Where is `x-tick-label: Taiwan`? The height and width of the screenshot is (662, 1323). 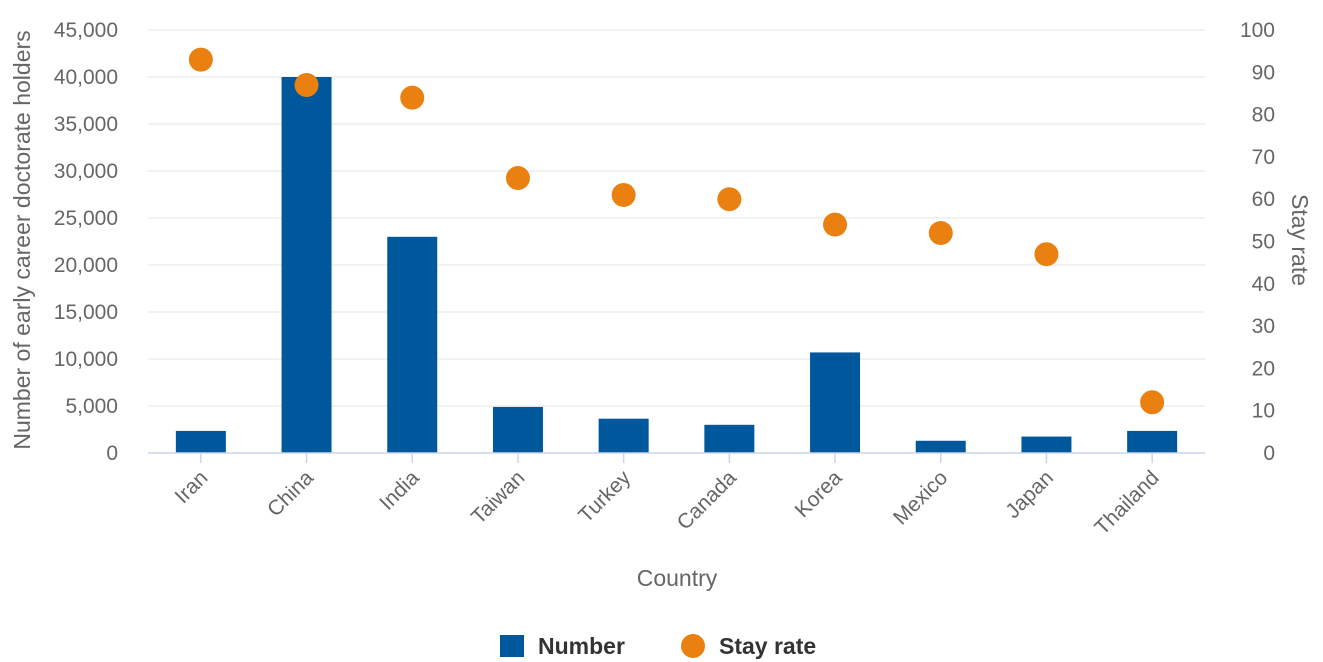
x-tick-label: Taiwan is located at coordinates (498, 497).